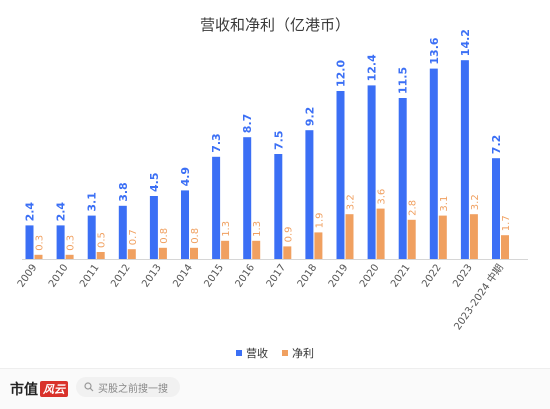 This screenshot has width=550, height=409. Describe the element at coordinates (308, 275) in the screenshot. I see `x-tick-label: 2018` at that location.